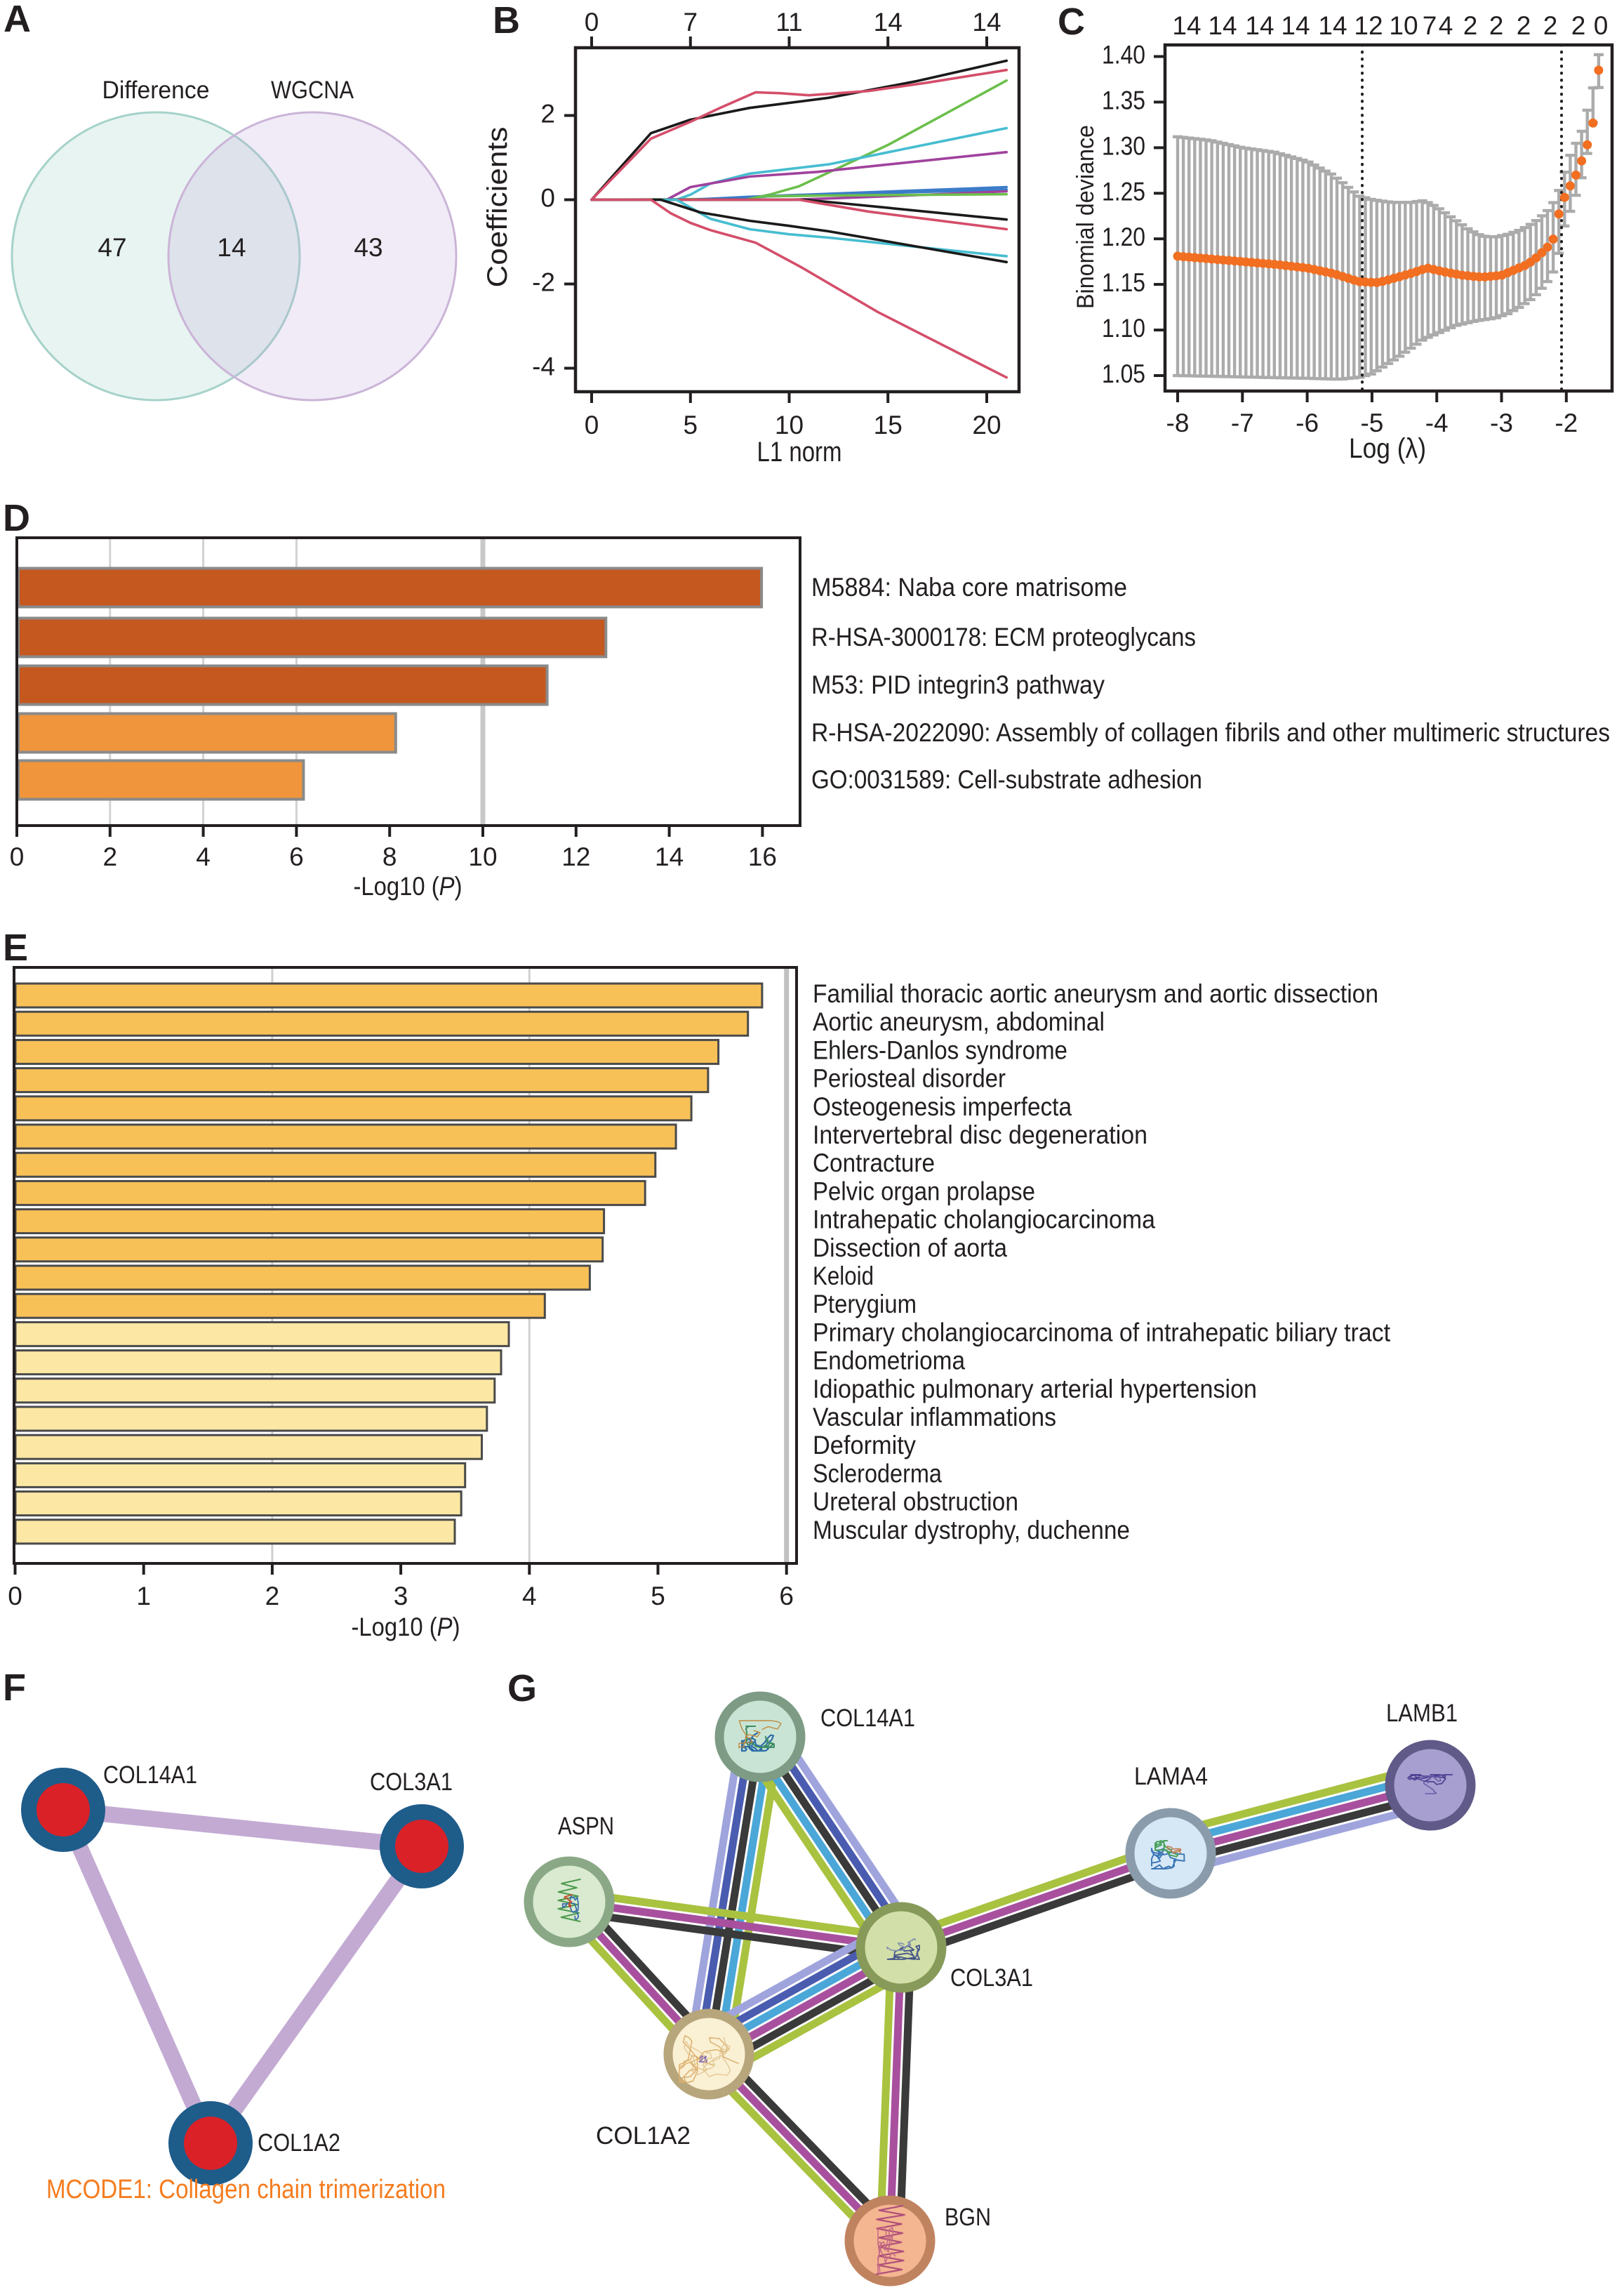 The width and height of the screenshot is (1624, 2290). Describe the element at coordinates (1171, 1776) in the screenshot. I see `svg-text: LAMA4` at that location.